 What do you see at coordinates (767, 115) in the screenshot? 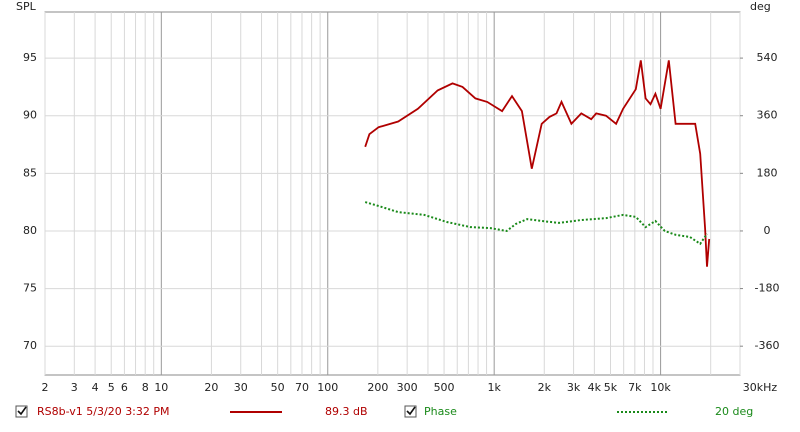
I see `y2-tick-label: 360` at bounding box center [767, 115].